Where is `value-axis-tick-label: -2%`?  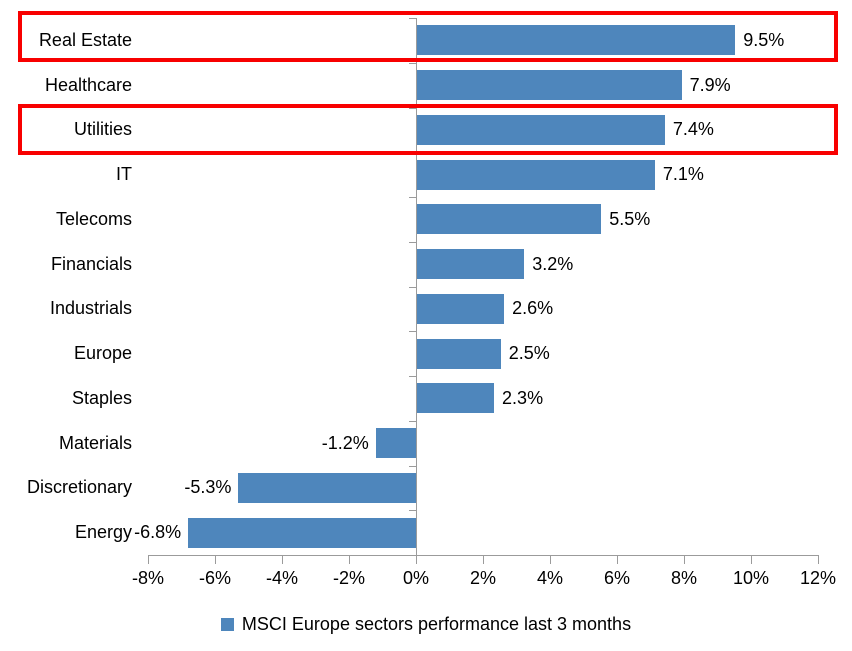 value-axis-tick-label: -2% is located at coordinates (348, 578).